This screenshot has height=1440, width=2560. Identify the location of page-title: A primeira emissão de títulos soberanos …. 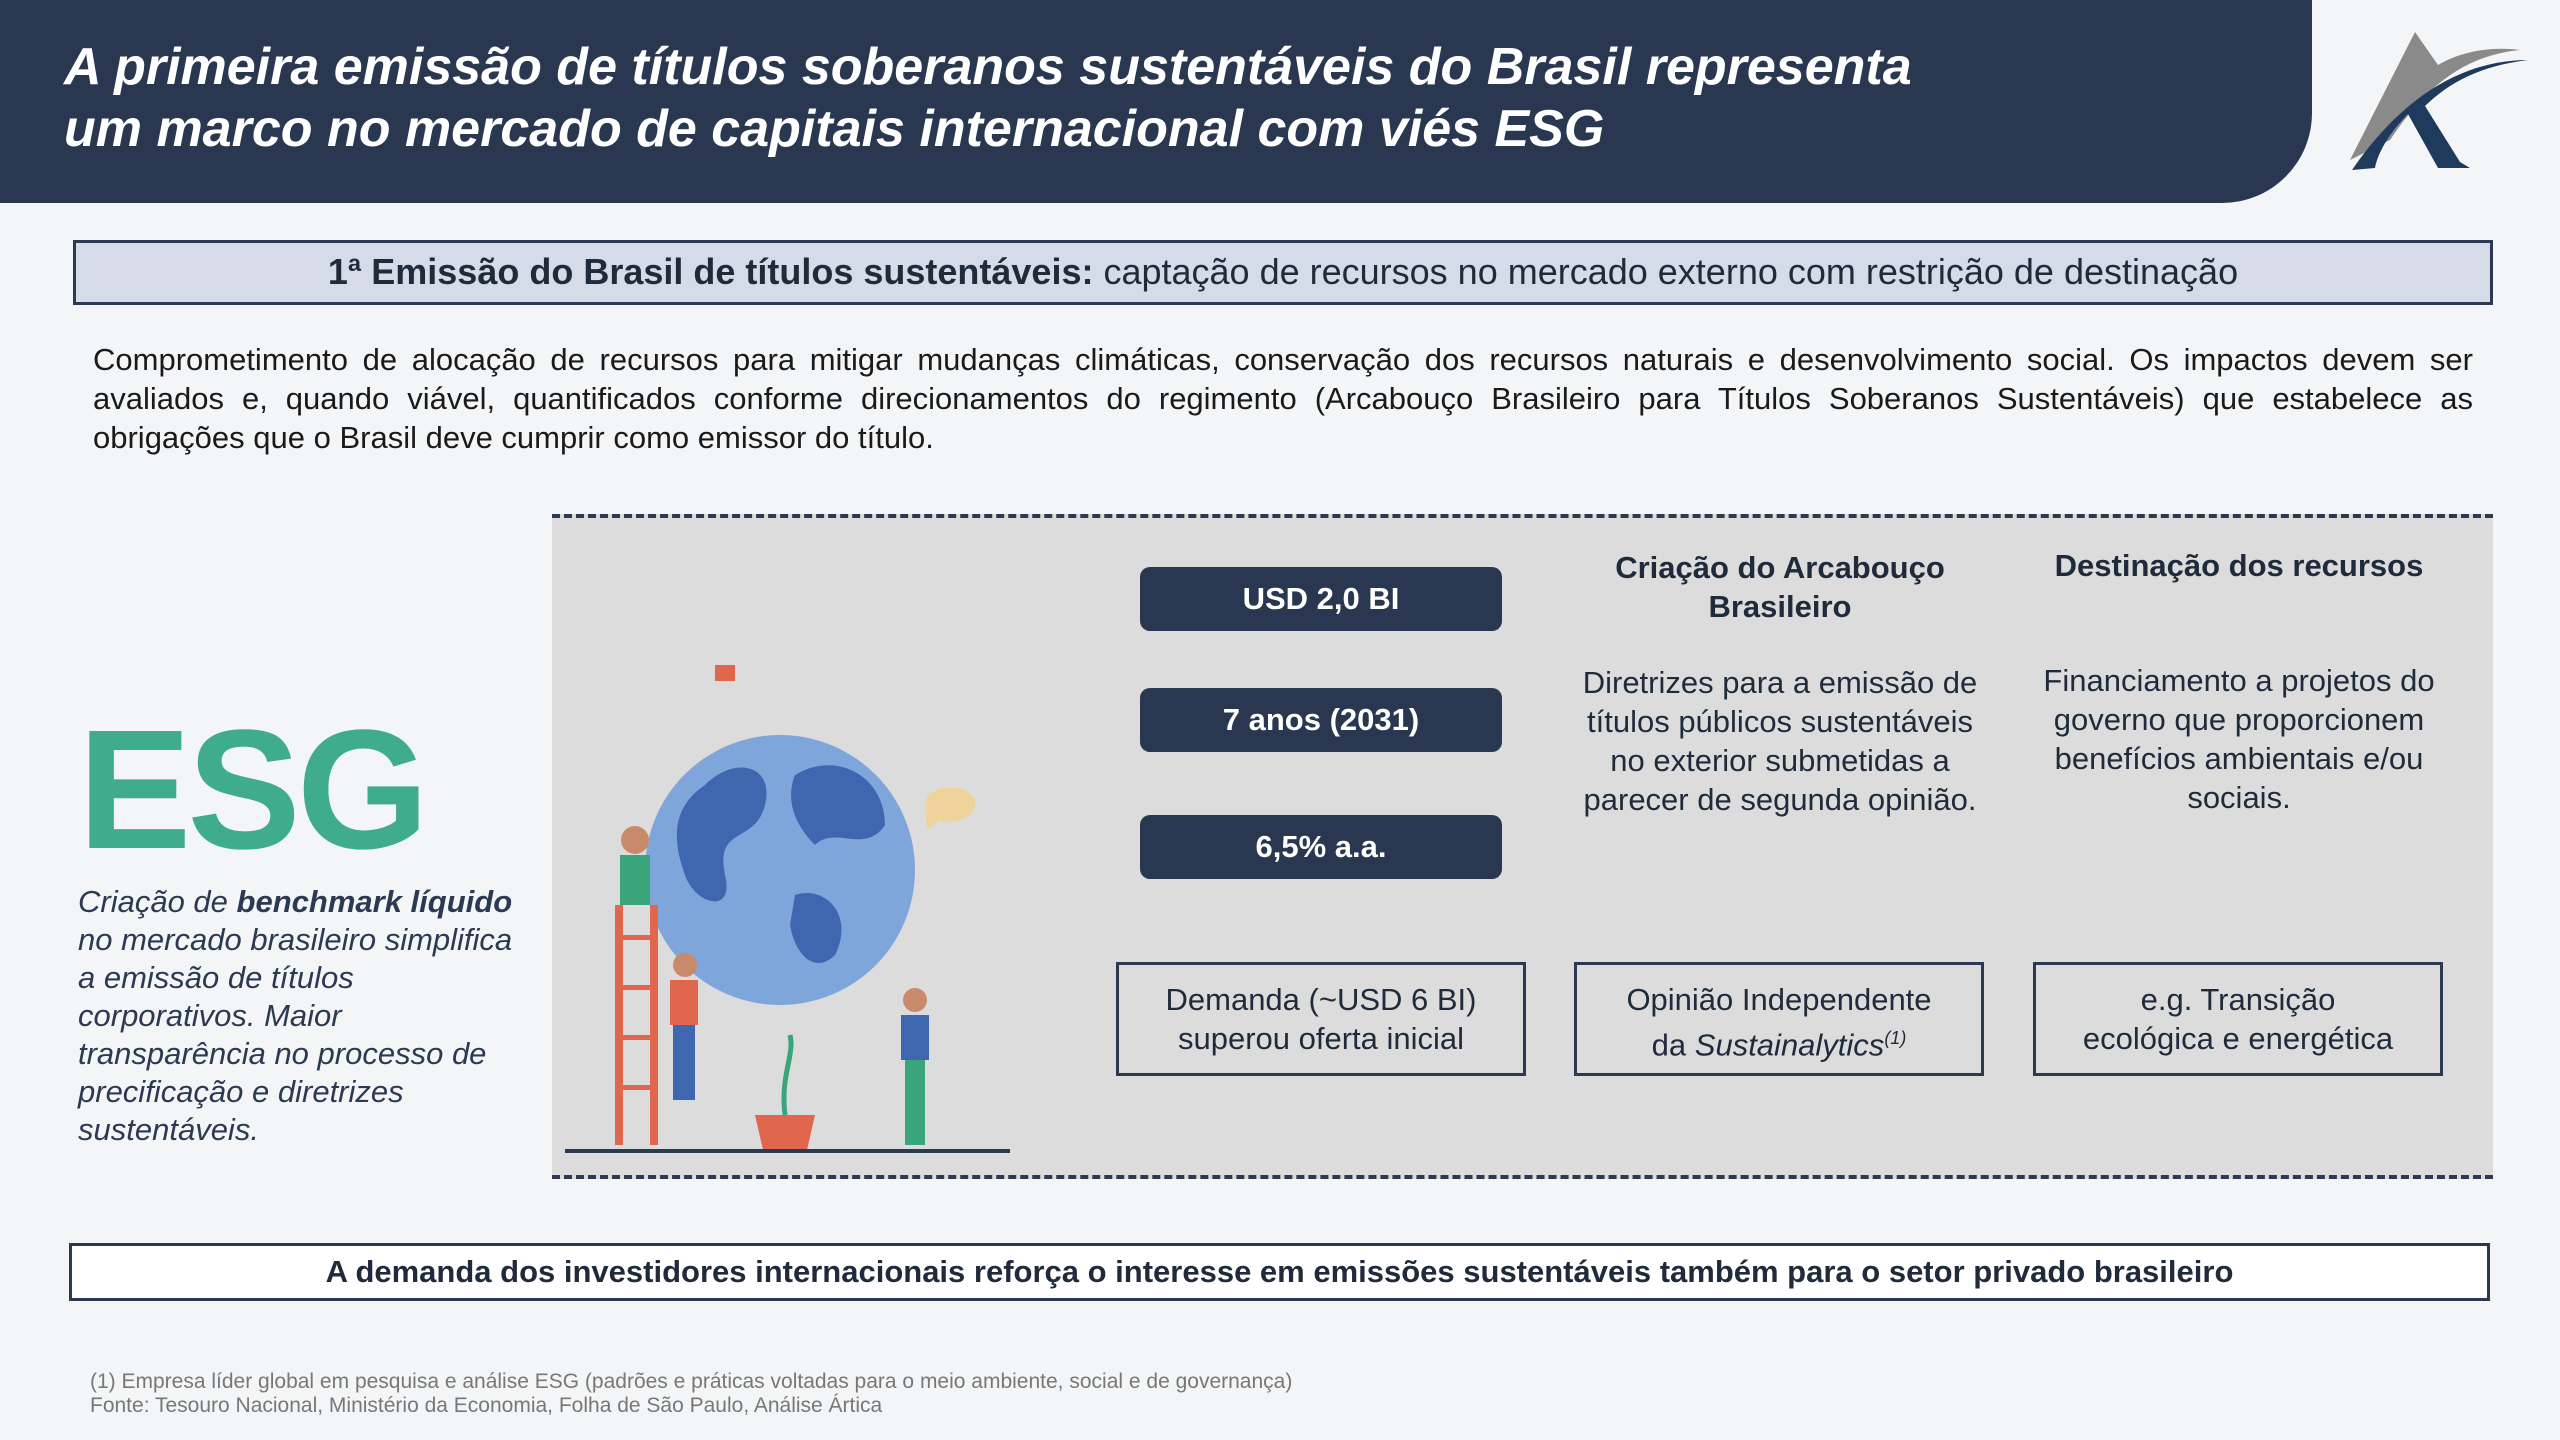
(988, 98).